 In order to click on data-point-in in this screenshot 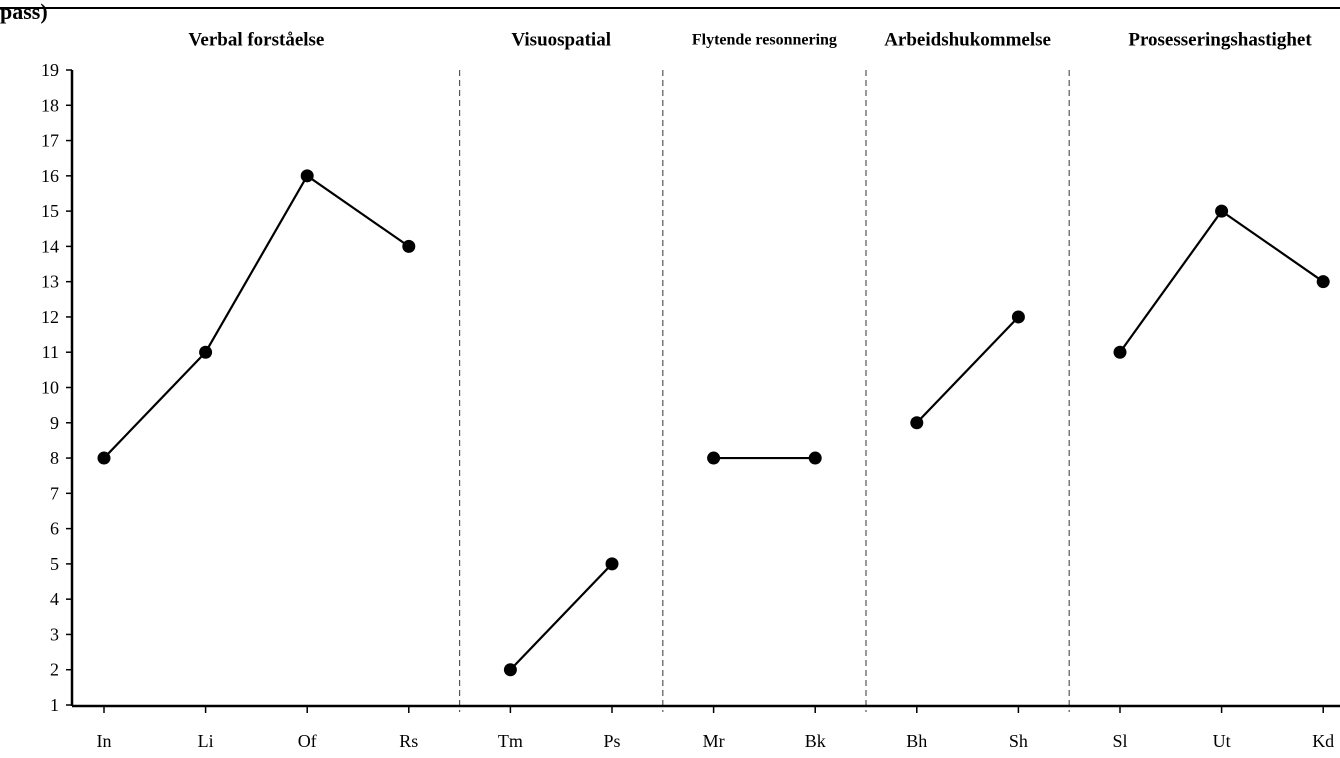, I will do `click(104, 458)`.